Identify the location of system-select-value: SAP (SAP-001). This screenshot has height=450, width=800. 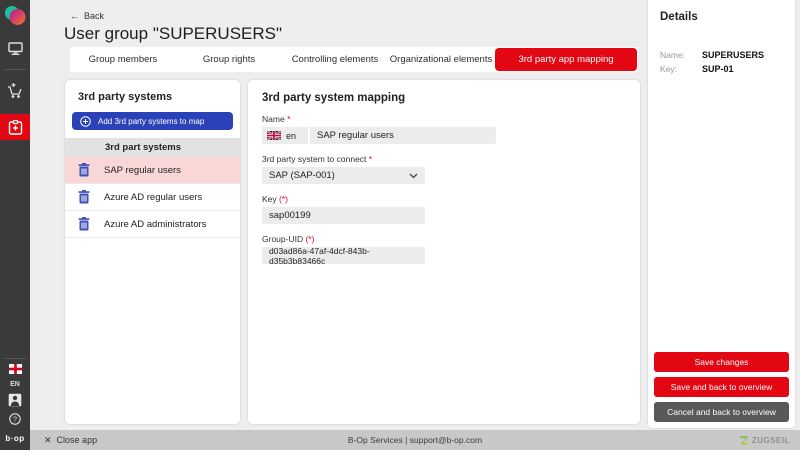
(302, 175).